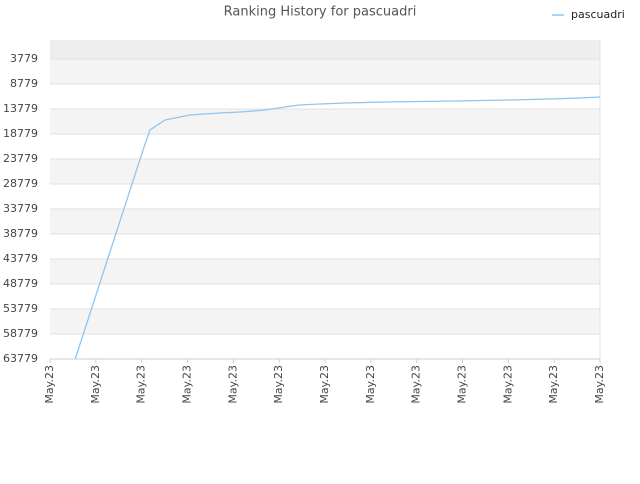  Describe the element at coordinates (20, 133) in the screenshot. I see `y-tick-label: 18779` at that location.